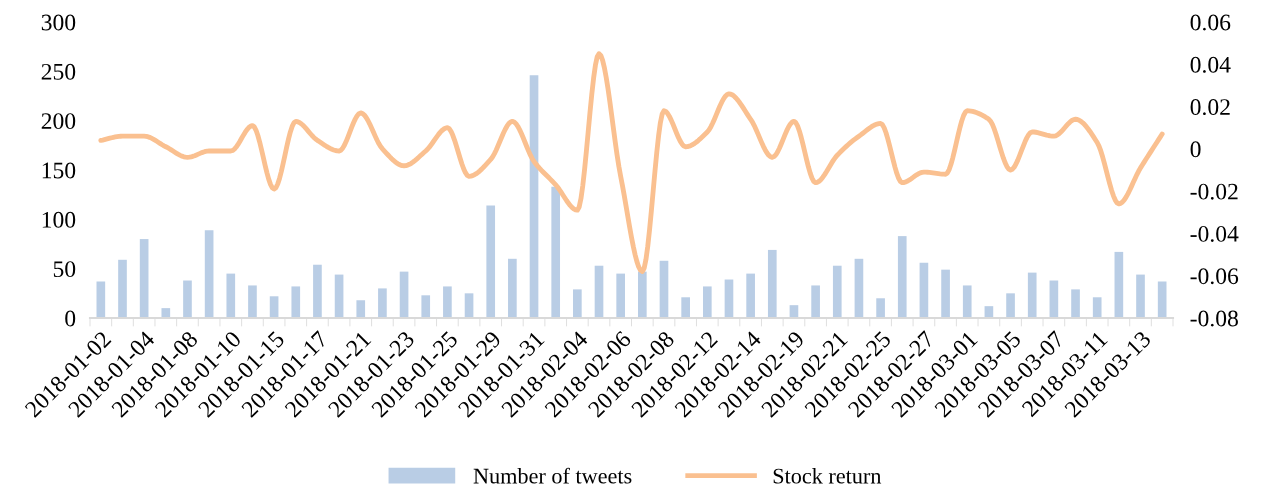  Describe the element at coordinates (1210, 64) in the screenshot. I see `y2-tick-label: 0.04` at that location.